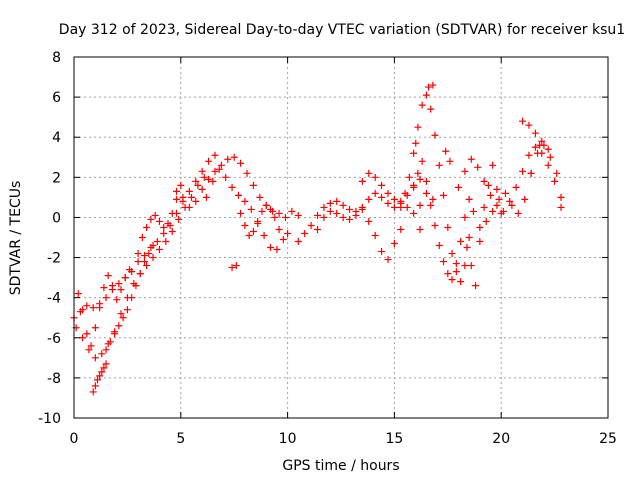 This screenshot has width=640, height=480. Describe the element at coordinates (16, 238) in the screenshot. I see `y-axis-label: SDTVAR / TECUs` at that location.